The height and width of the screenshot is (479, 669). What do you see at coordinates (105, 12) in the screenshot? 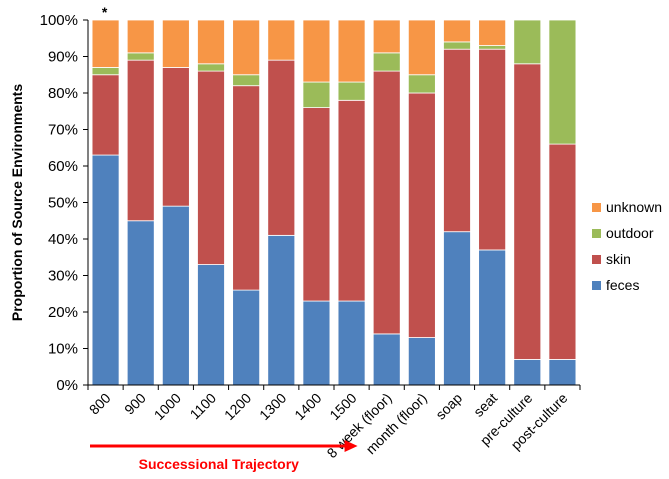
I see `asterisk-annotation: *` at bounding box center [105, 12].